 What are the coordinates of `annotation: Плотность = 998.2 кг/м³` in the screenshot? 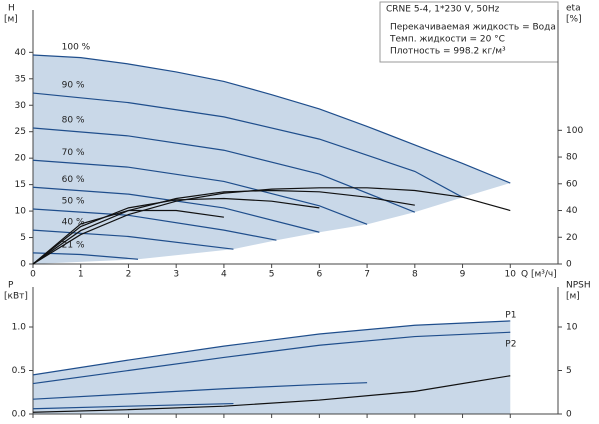 It's located at (448, 52).